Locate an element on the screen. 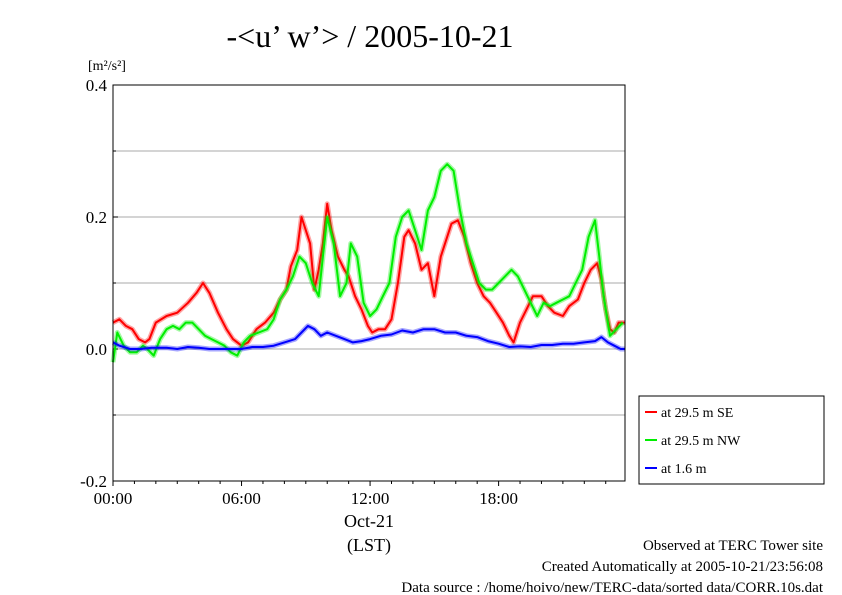  x-tick-label: 06:00 is located at coordinates (241, 498).